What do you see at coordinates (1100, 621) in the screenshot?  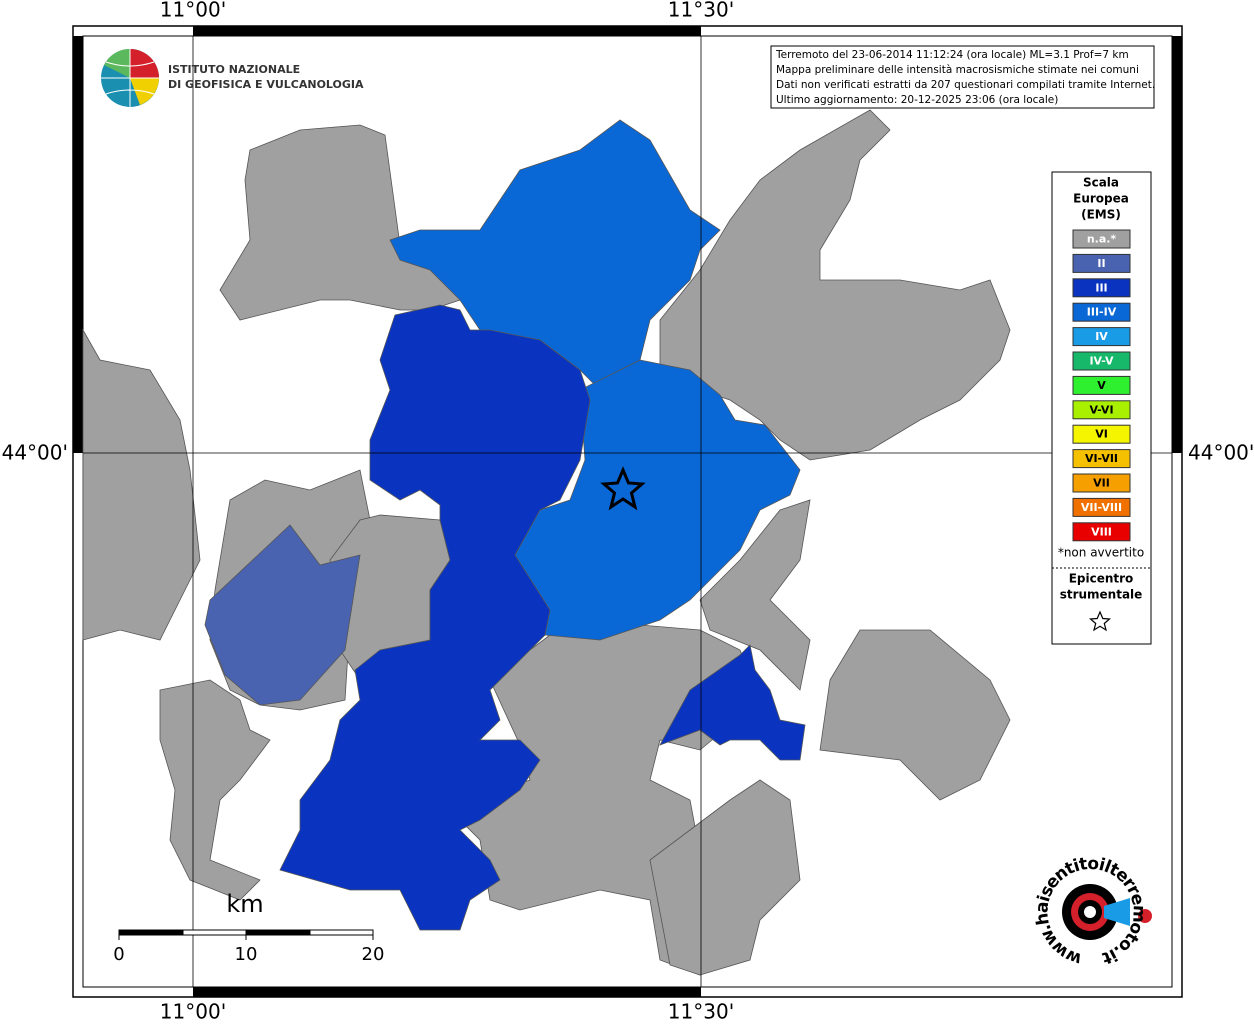 I see `legend-star` at bounding box center [1100, 621].